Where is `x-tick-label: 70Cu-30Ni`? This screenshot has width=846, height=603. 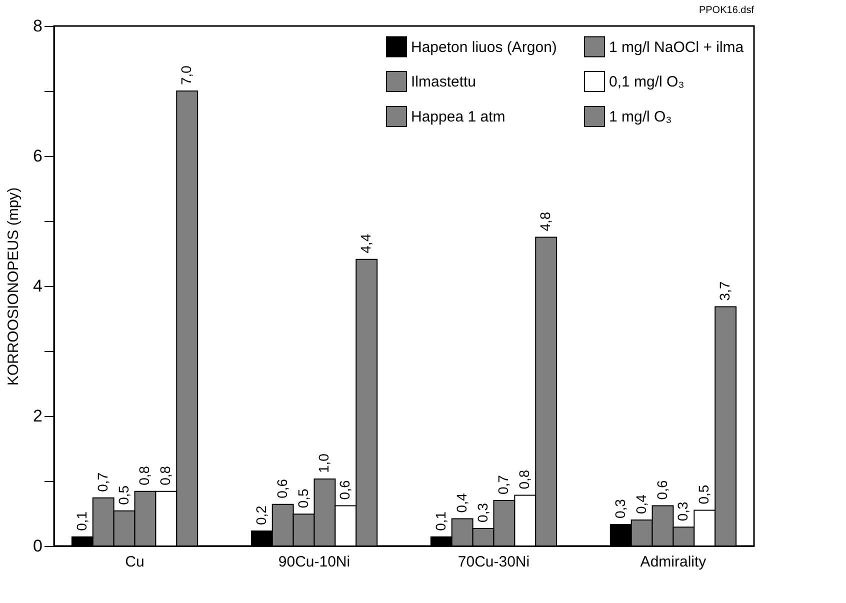
x-tick-label: 70Cu-30Ni is located at coordinates (494, 562).